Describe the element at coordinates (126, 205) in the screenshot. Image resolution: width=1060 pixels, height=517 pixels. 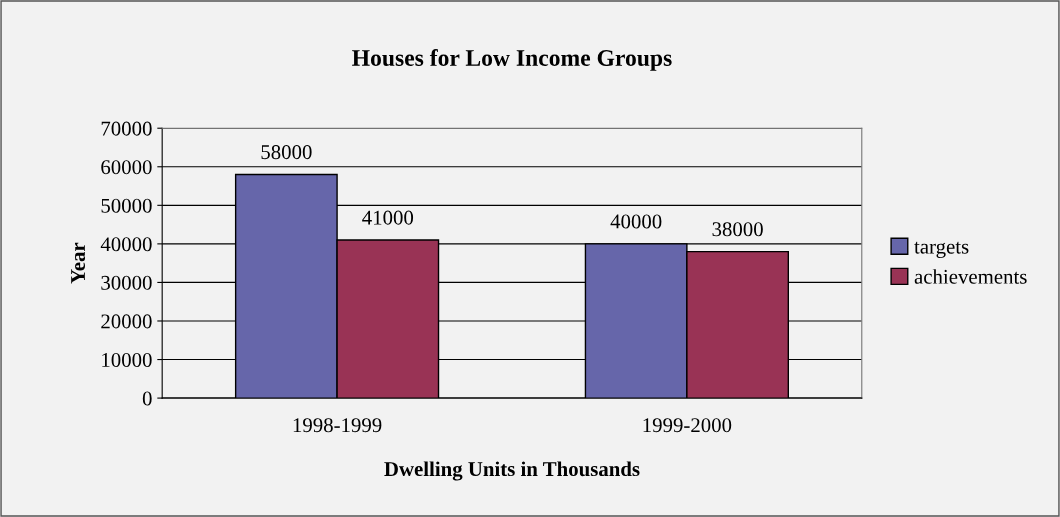
I see `y-tick-label: 50000` at that location.